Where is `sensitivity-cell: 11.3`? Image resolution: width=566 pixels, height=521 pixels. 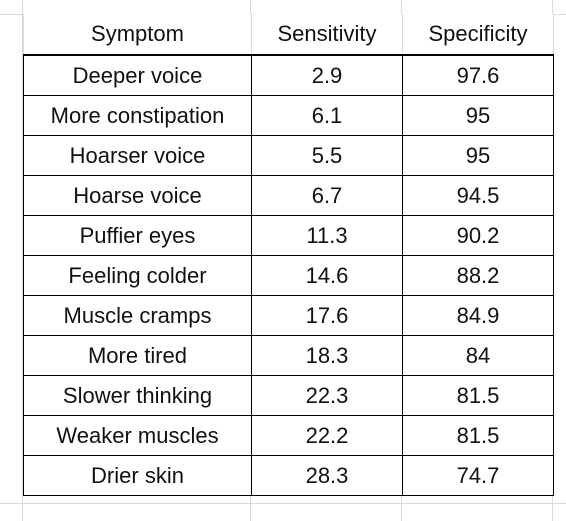
sensitivity-cell: 11.3 is located at coordinates (327, 235).